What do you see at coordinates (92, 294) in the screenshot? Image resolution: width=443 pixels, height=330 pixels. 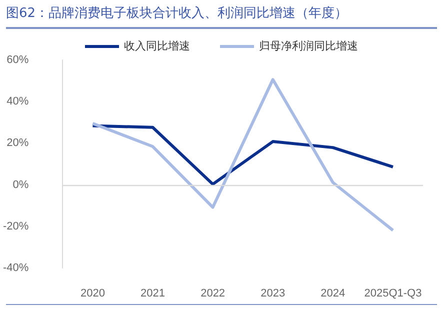 I see `x-tick-label: 2020` at bounding box center [92, 294].